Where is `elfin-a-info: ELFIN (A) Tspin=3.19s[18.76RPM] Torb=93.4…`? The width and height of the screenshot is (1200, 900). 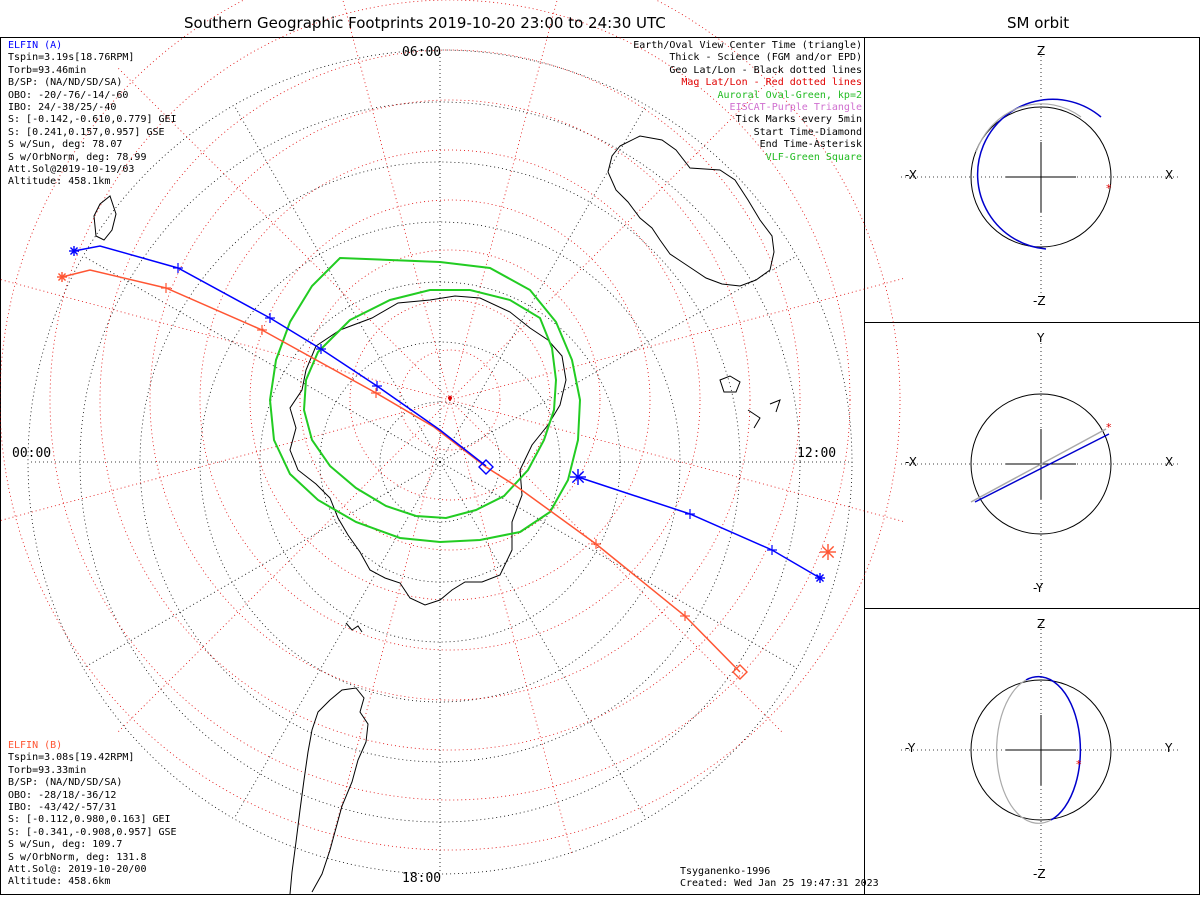
elfin-a-info: ELFIN (A) Tspin=3.19s[18.76RPM] Torb=93.4… is located at coordinates (92, 114).